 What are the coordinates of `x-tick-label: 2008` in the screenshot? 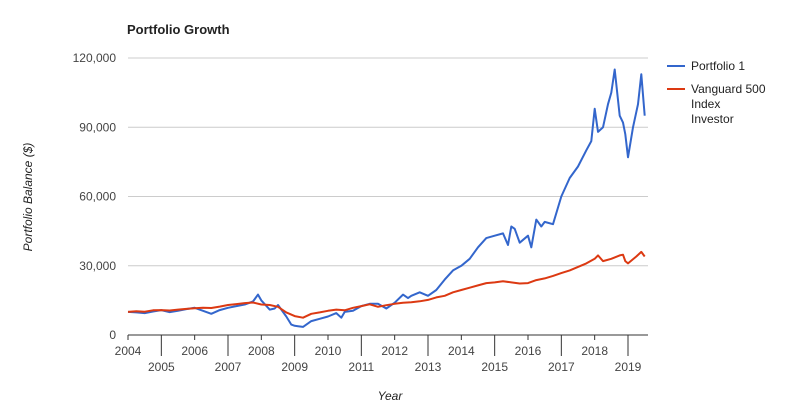 It's located at (261, 351).